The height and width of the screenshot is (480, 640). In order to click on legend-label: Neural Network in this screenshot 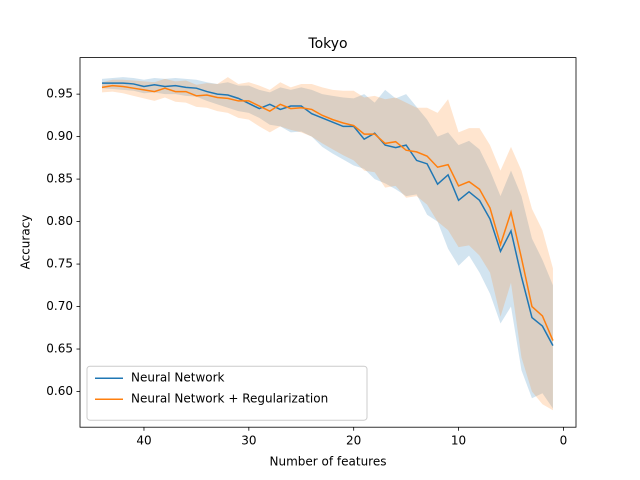, I will do `click(178, 378)`.